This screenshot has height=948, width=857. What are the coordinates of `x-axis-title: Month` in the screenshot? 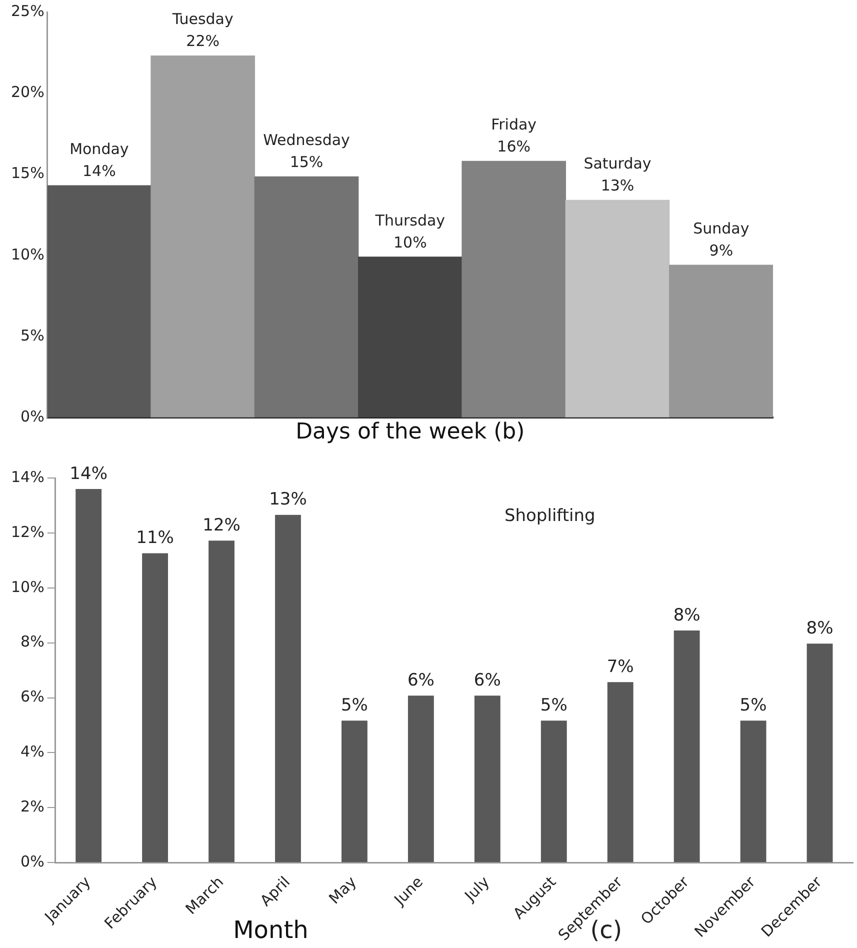 It's located at (270, 930).